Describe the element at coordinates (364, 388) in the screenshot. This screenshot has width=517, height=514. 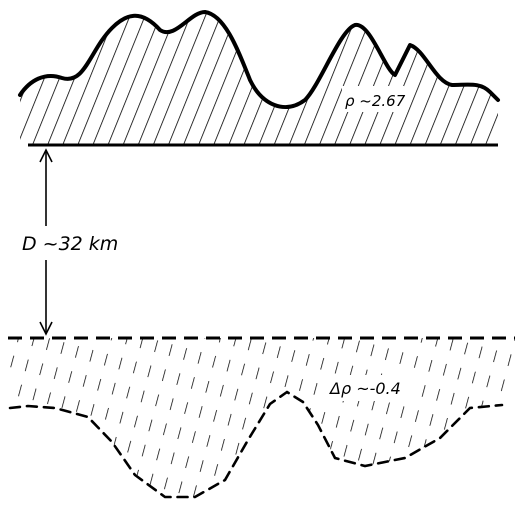
I see `root-density-label: Δρ ~-0.4` at that location.